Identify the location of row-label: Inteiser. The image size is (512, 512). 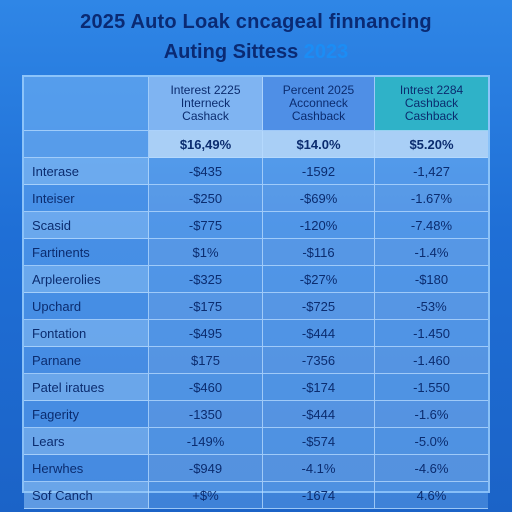
(86, 198).